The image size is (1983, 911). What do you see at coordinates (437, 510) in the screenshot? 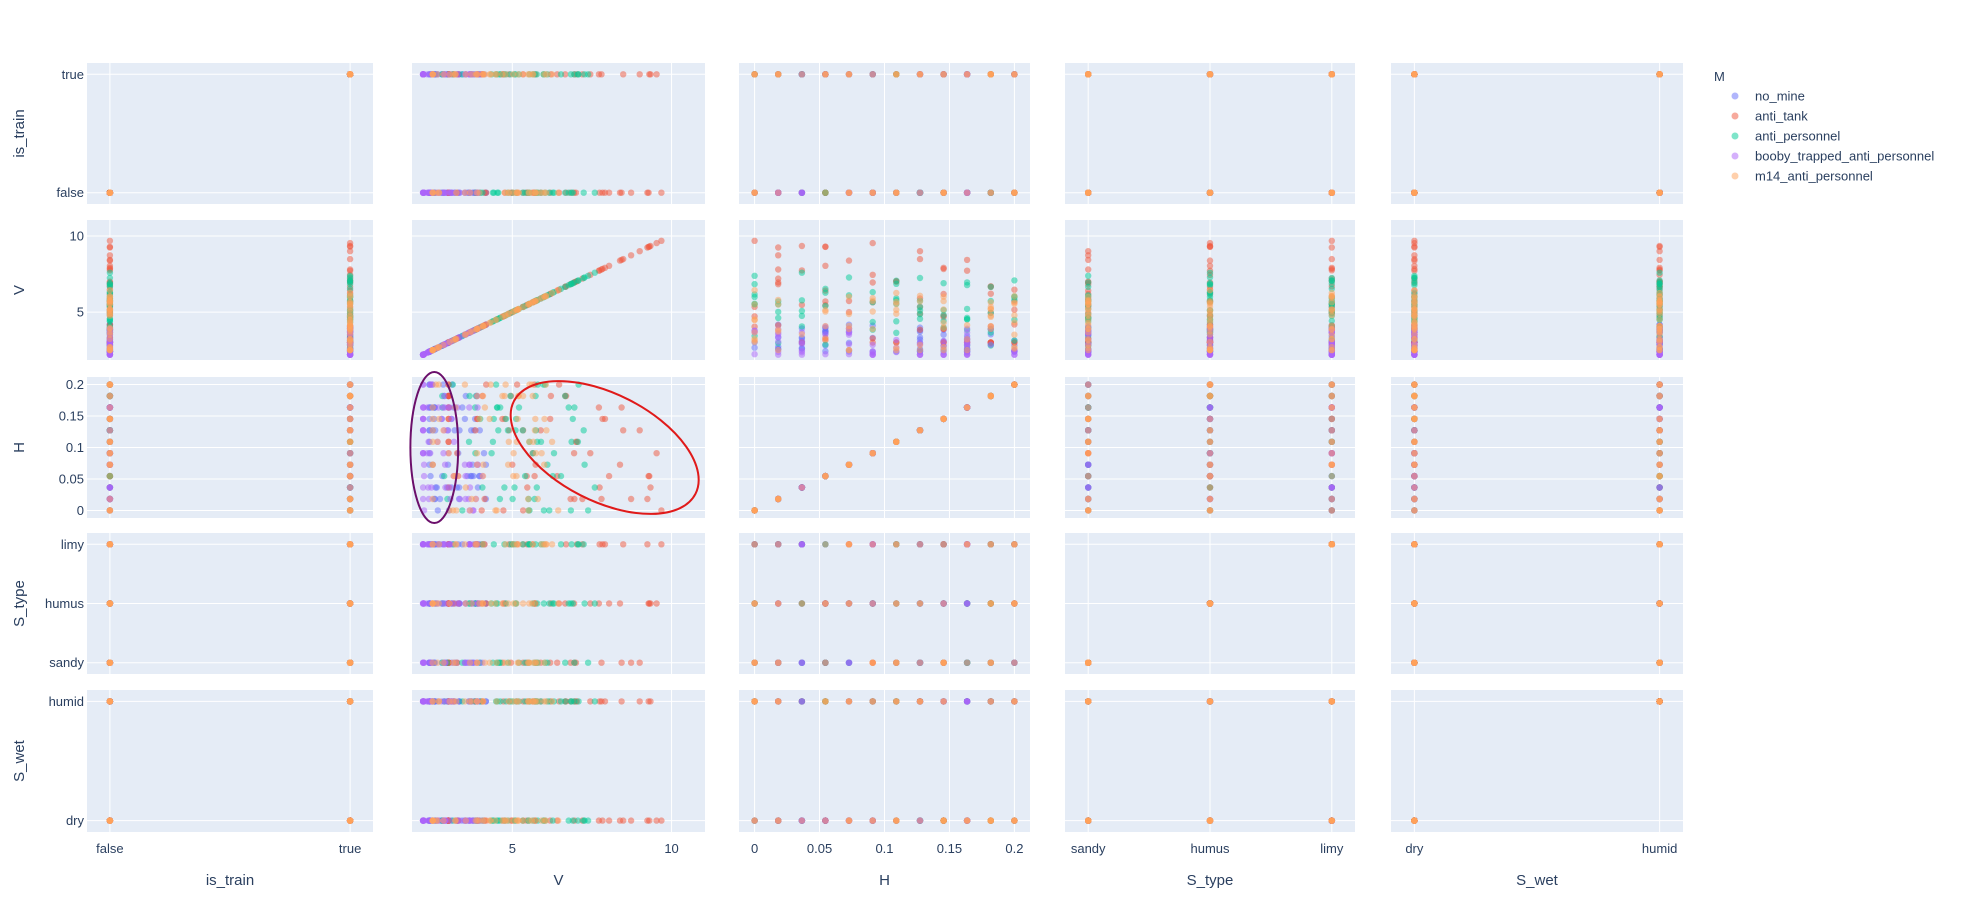
I see `point-no_mine` at bounding box center [437, 510].